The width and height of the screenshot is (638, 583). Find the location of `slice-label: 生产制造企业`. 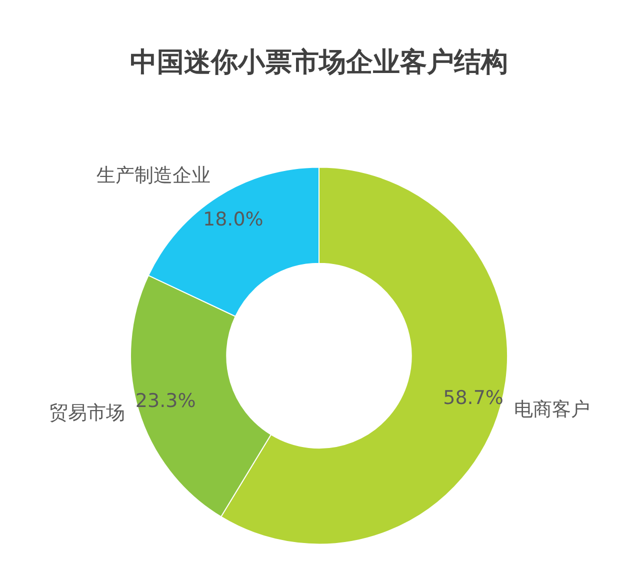

slice-label: 生产制造企业 is located at coordinates (153, 175).